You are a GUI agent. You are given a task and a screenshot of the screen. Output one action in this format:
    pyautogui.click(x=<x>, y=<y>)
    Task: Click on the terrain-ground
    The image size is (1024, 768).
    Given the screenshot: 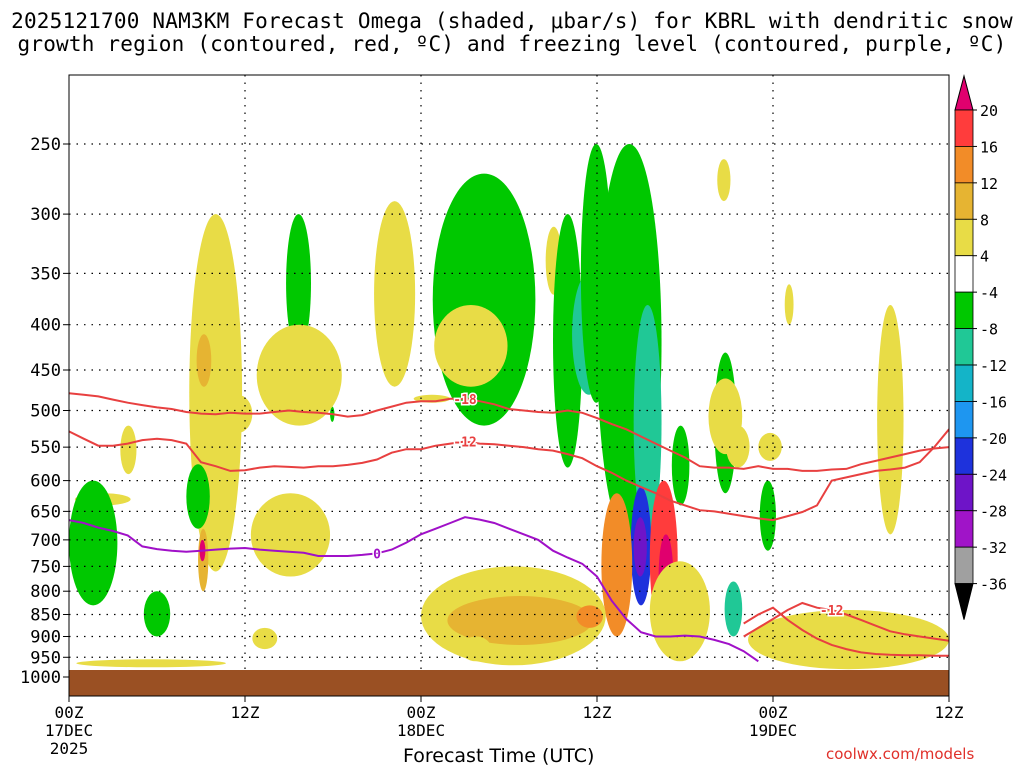 What is the action you would take?
    pyautogui.click(x=509, y=683)
    